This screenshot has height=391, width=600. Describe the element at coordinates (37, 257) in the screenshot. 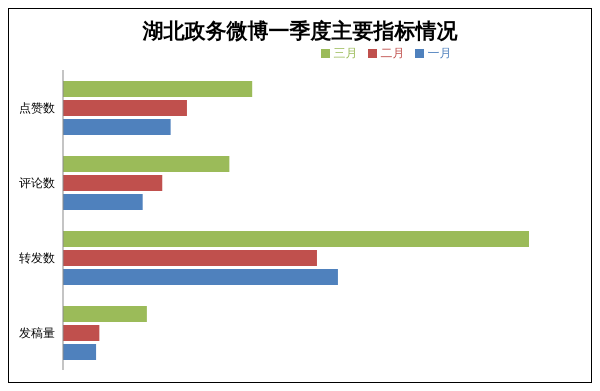

I see `y-tick-label: 转发数` at that location.